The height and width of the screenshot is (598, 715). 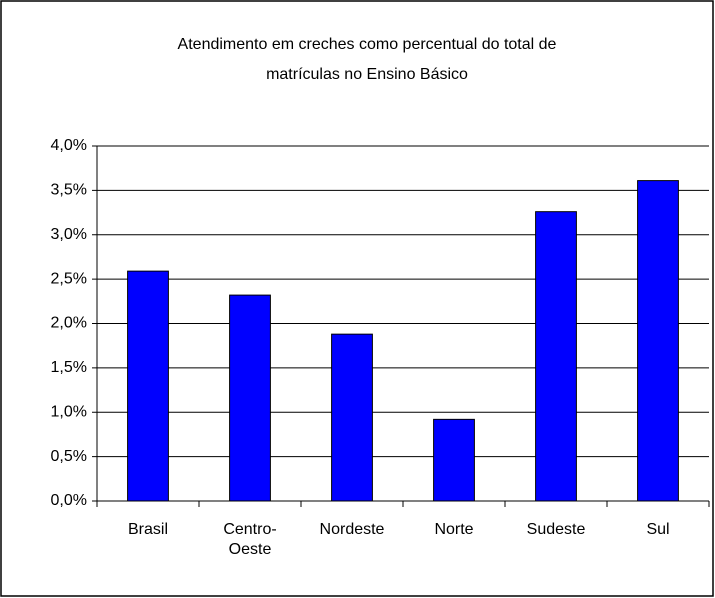 What do you see at coordinates (658, 529) in the screenshot?
I see `x-tick-label: Sul` at bounding box center [658, 529].